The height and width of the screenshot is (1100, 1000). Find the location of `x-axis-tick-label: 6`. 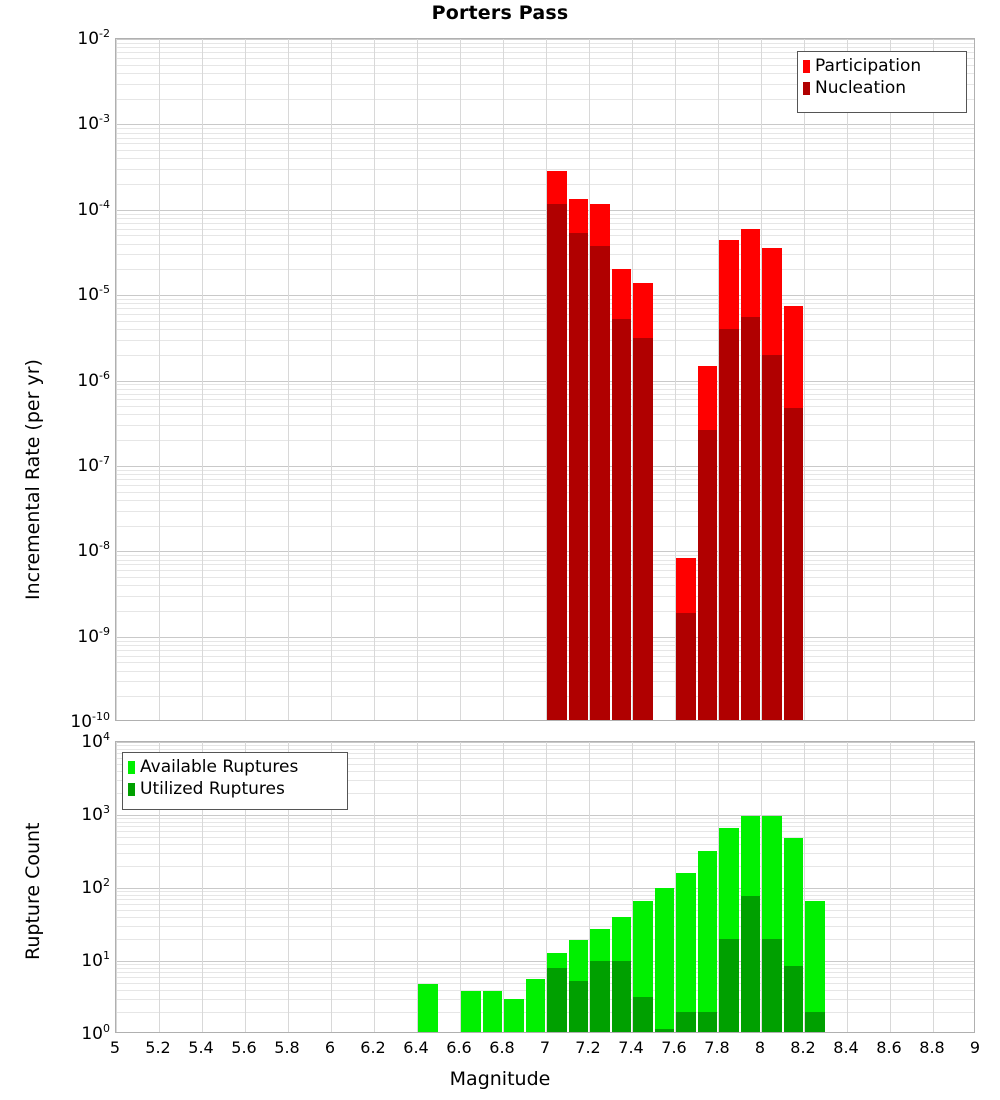

x-axis-tick-label: 6 is located at coordinates (330, 1047).